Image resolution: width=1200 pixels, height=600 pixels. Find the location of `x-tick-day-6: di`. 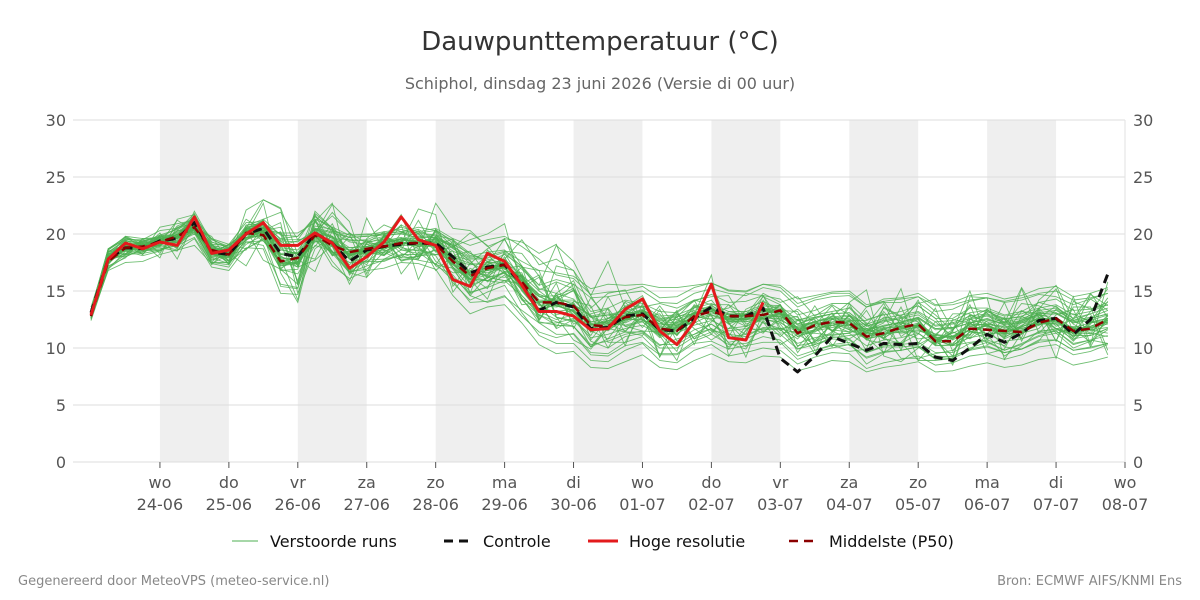

x-tick-day-6: di is located at coordinates (573, 482).